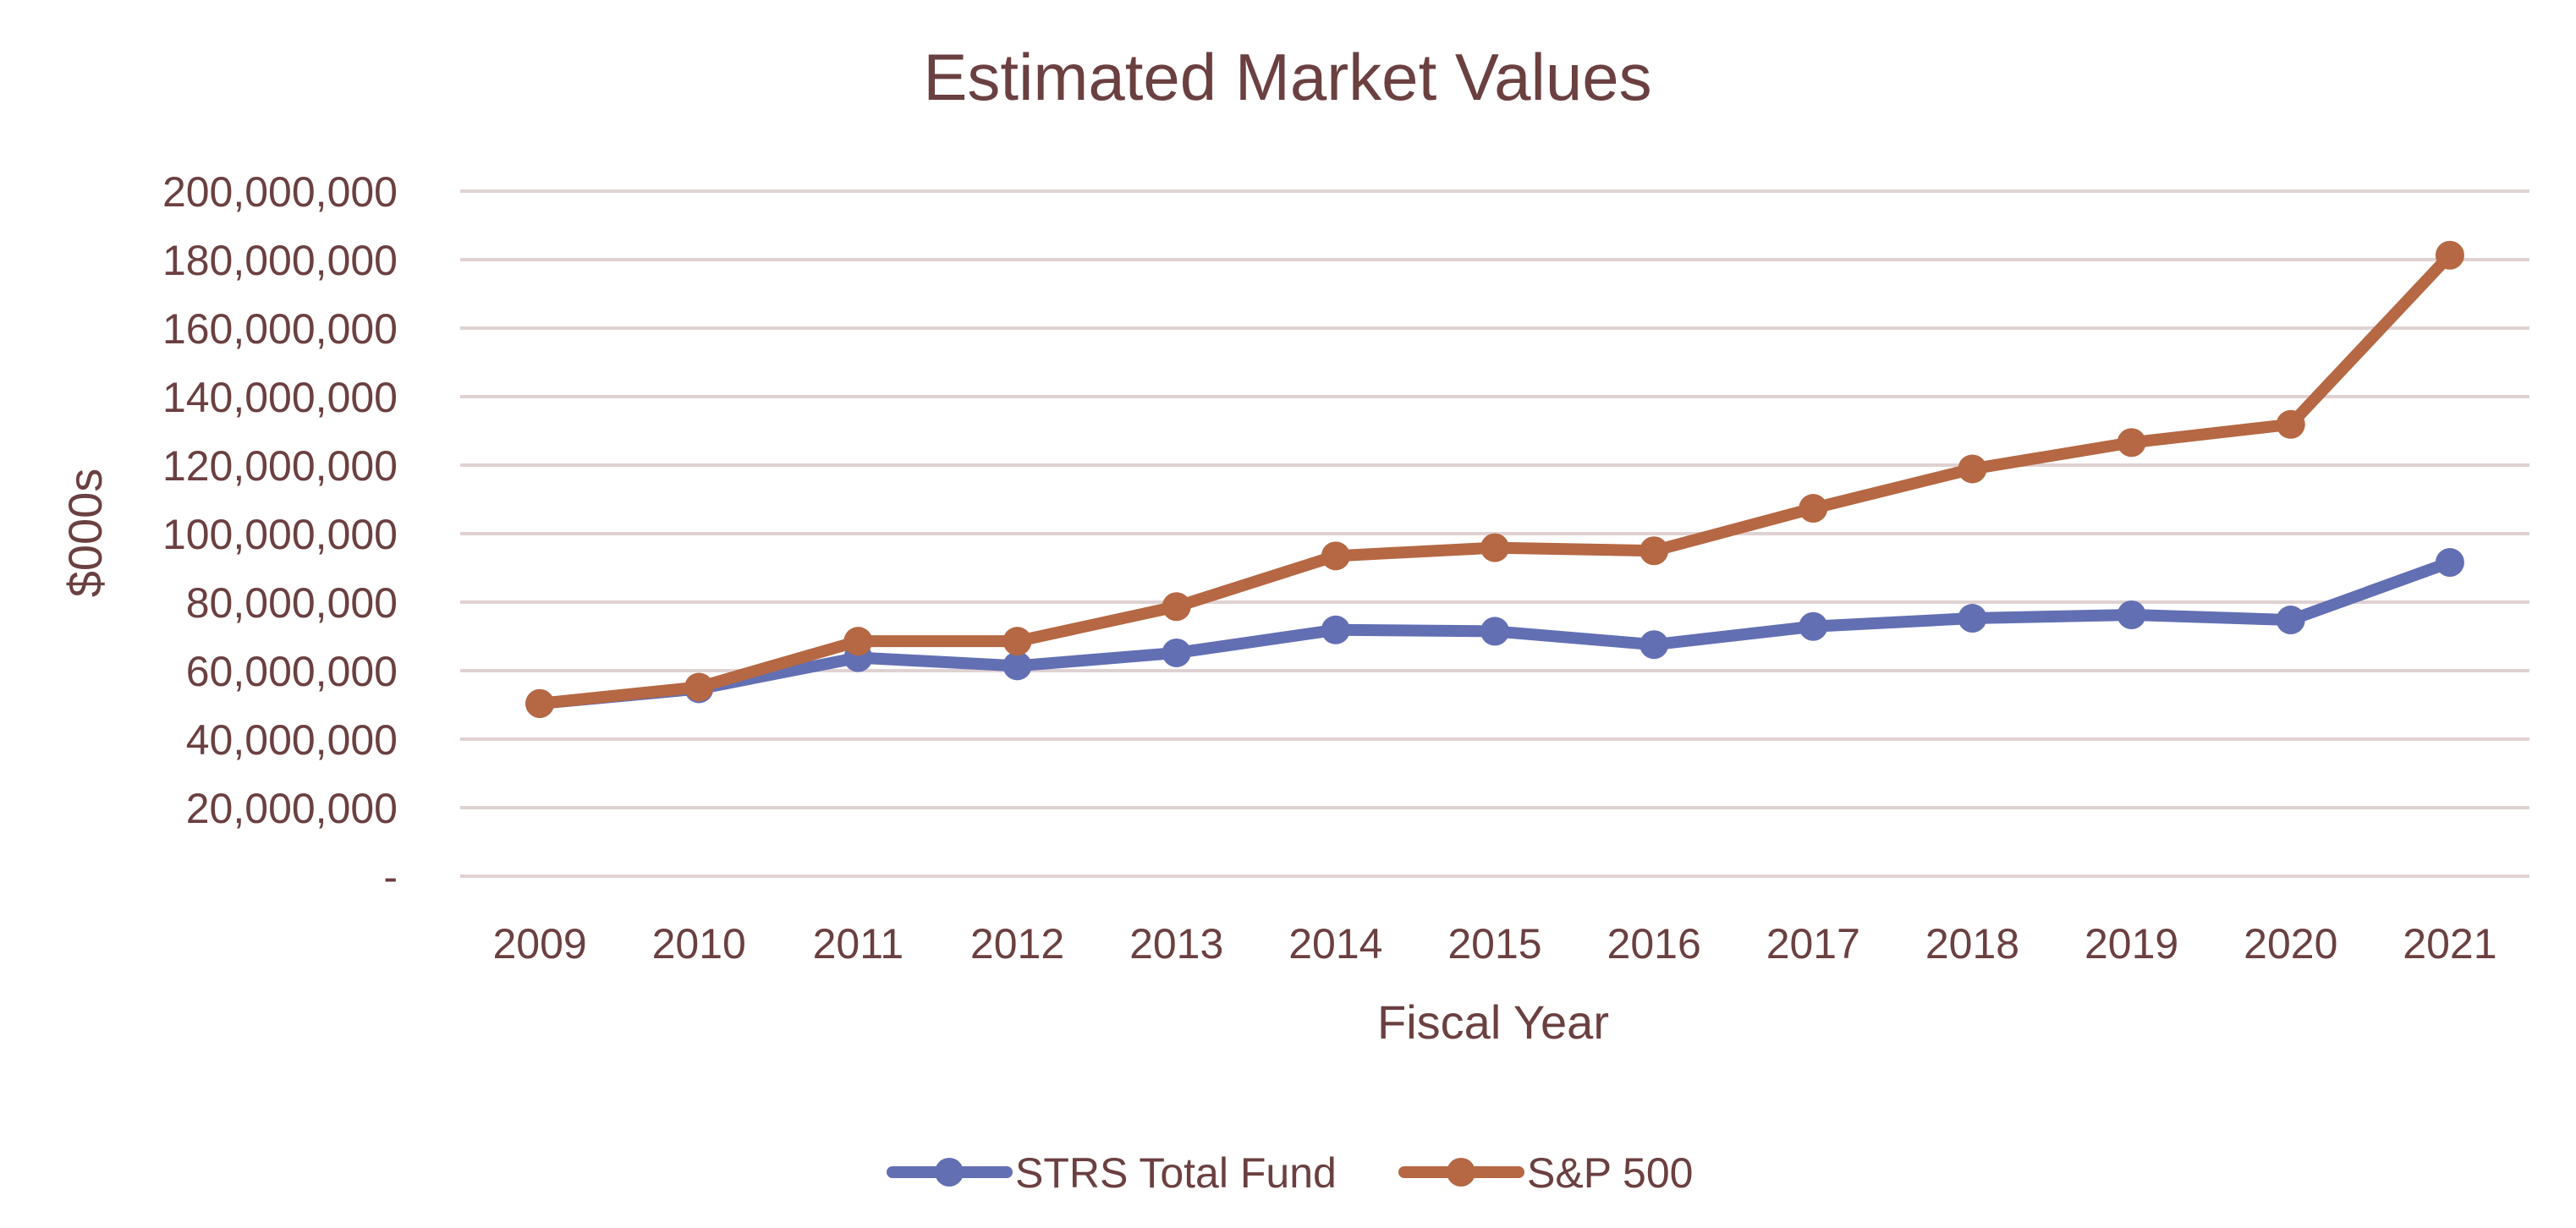 The image size is (2576, 1228). What do you see at coordinates (1335, 944) in the screenshot?
I see `x-tick-label: 2014` at bounding box center [1335, 944].